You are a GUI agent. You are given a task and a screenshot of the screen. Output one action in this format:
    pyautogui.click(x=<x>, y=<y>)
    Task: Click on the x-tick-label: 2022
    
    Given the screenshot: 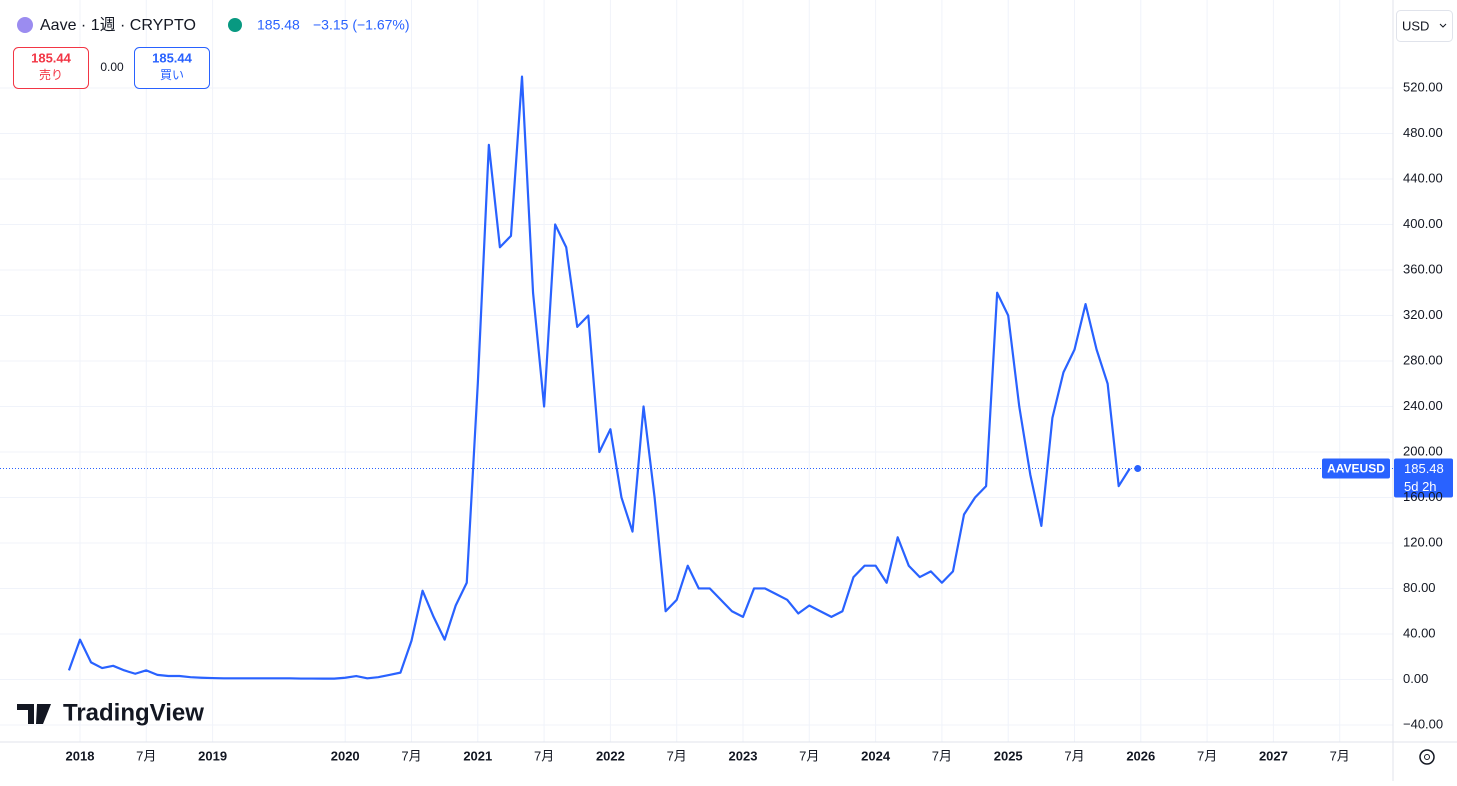 What is the action you would take?
    pyautogui.click(x=610, y=755)
    